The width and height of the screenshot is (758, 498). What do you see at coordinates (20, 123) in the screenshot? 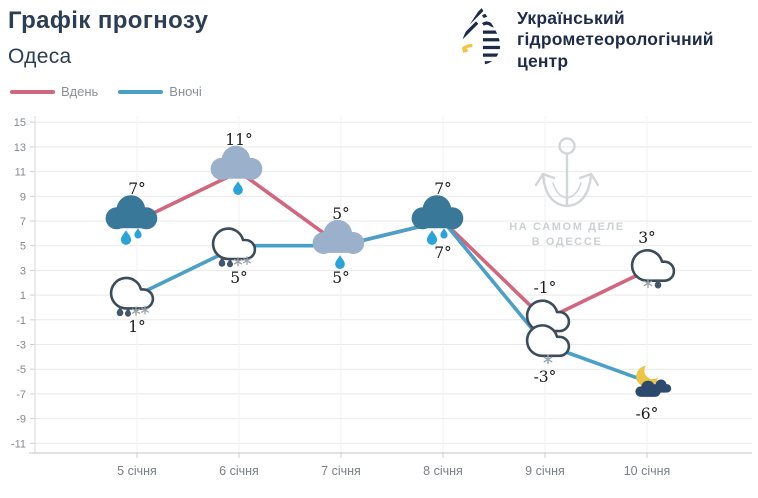
I see `y-tick-label: 15` at bounding box center [20, 123].